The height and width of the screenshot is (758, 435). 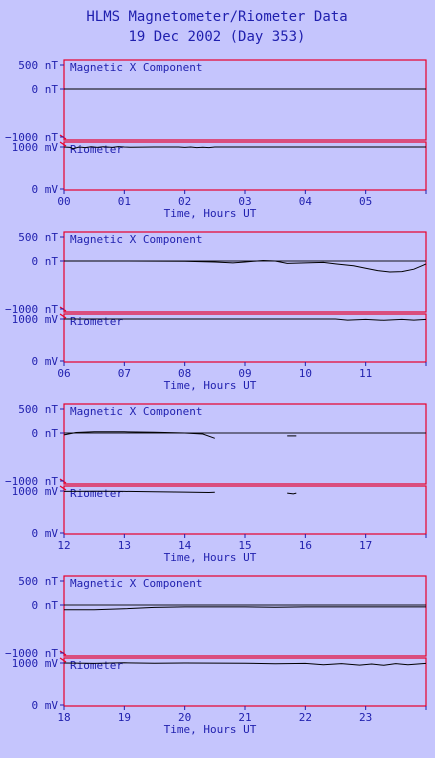 What do you see at coordinates (63, 545) in the screenshot?
I see `x-tick-label: 12` at bounding box center [63, 545].